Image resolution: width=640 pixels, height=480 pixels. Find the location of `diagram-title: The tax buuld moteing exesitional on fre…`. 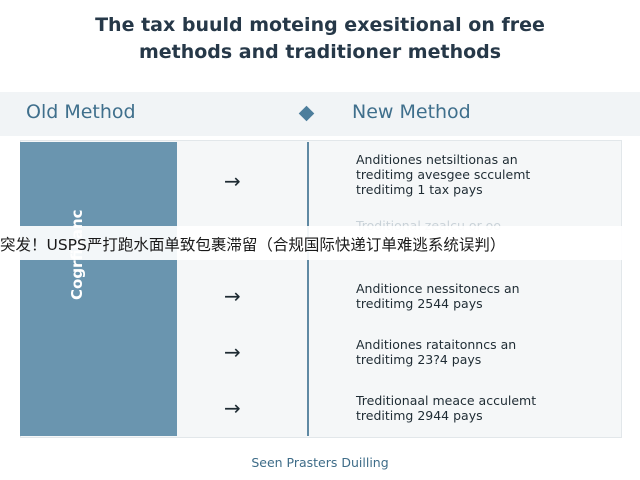

diagram-title: The tax buuld moteing exesitional on fre… is located at coordinates (320, 39).